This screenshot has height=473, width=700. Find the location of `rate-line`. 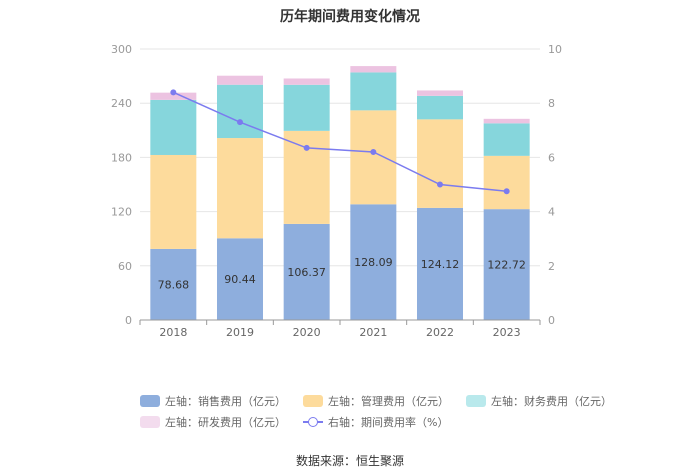

rate-line is located at coordinates (340, 142).